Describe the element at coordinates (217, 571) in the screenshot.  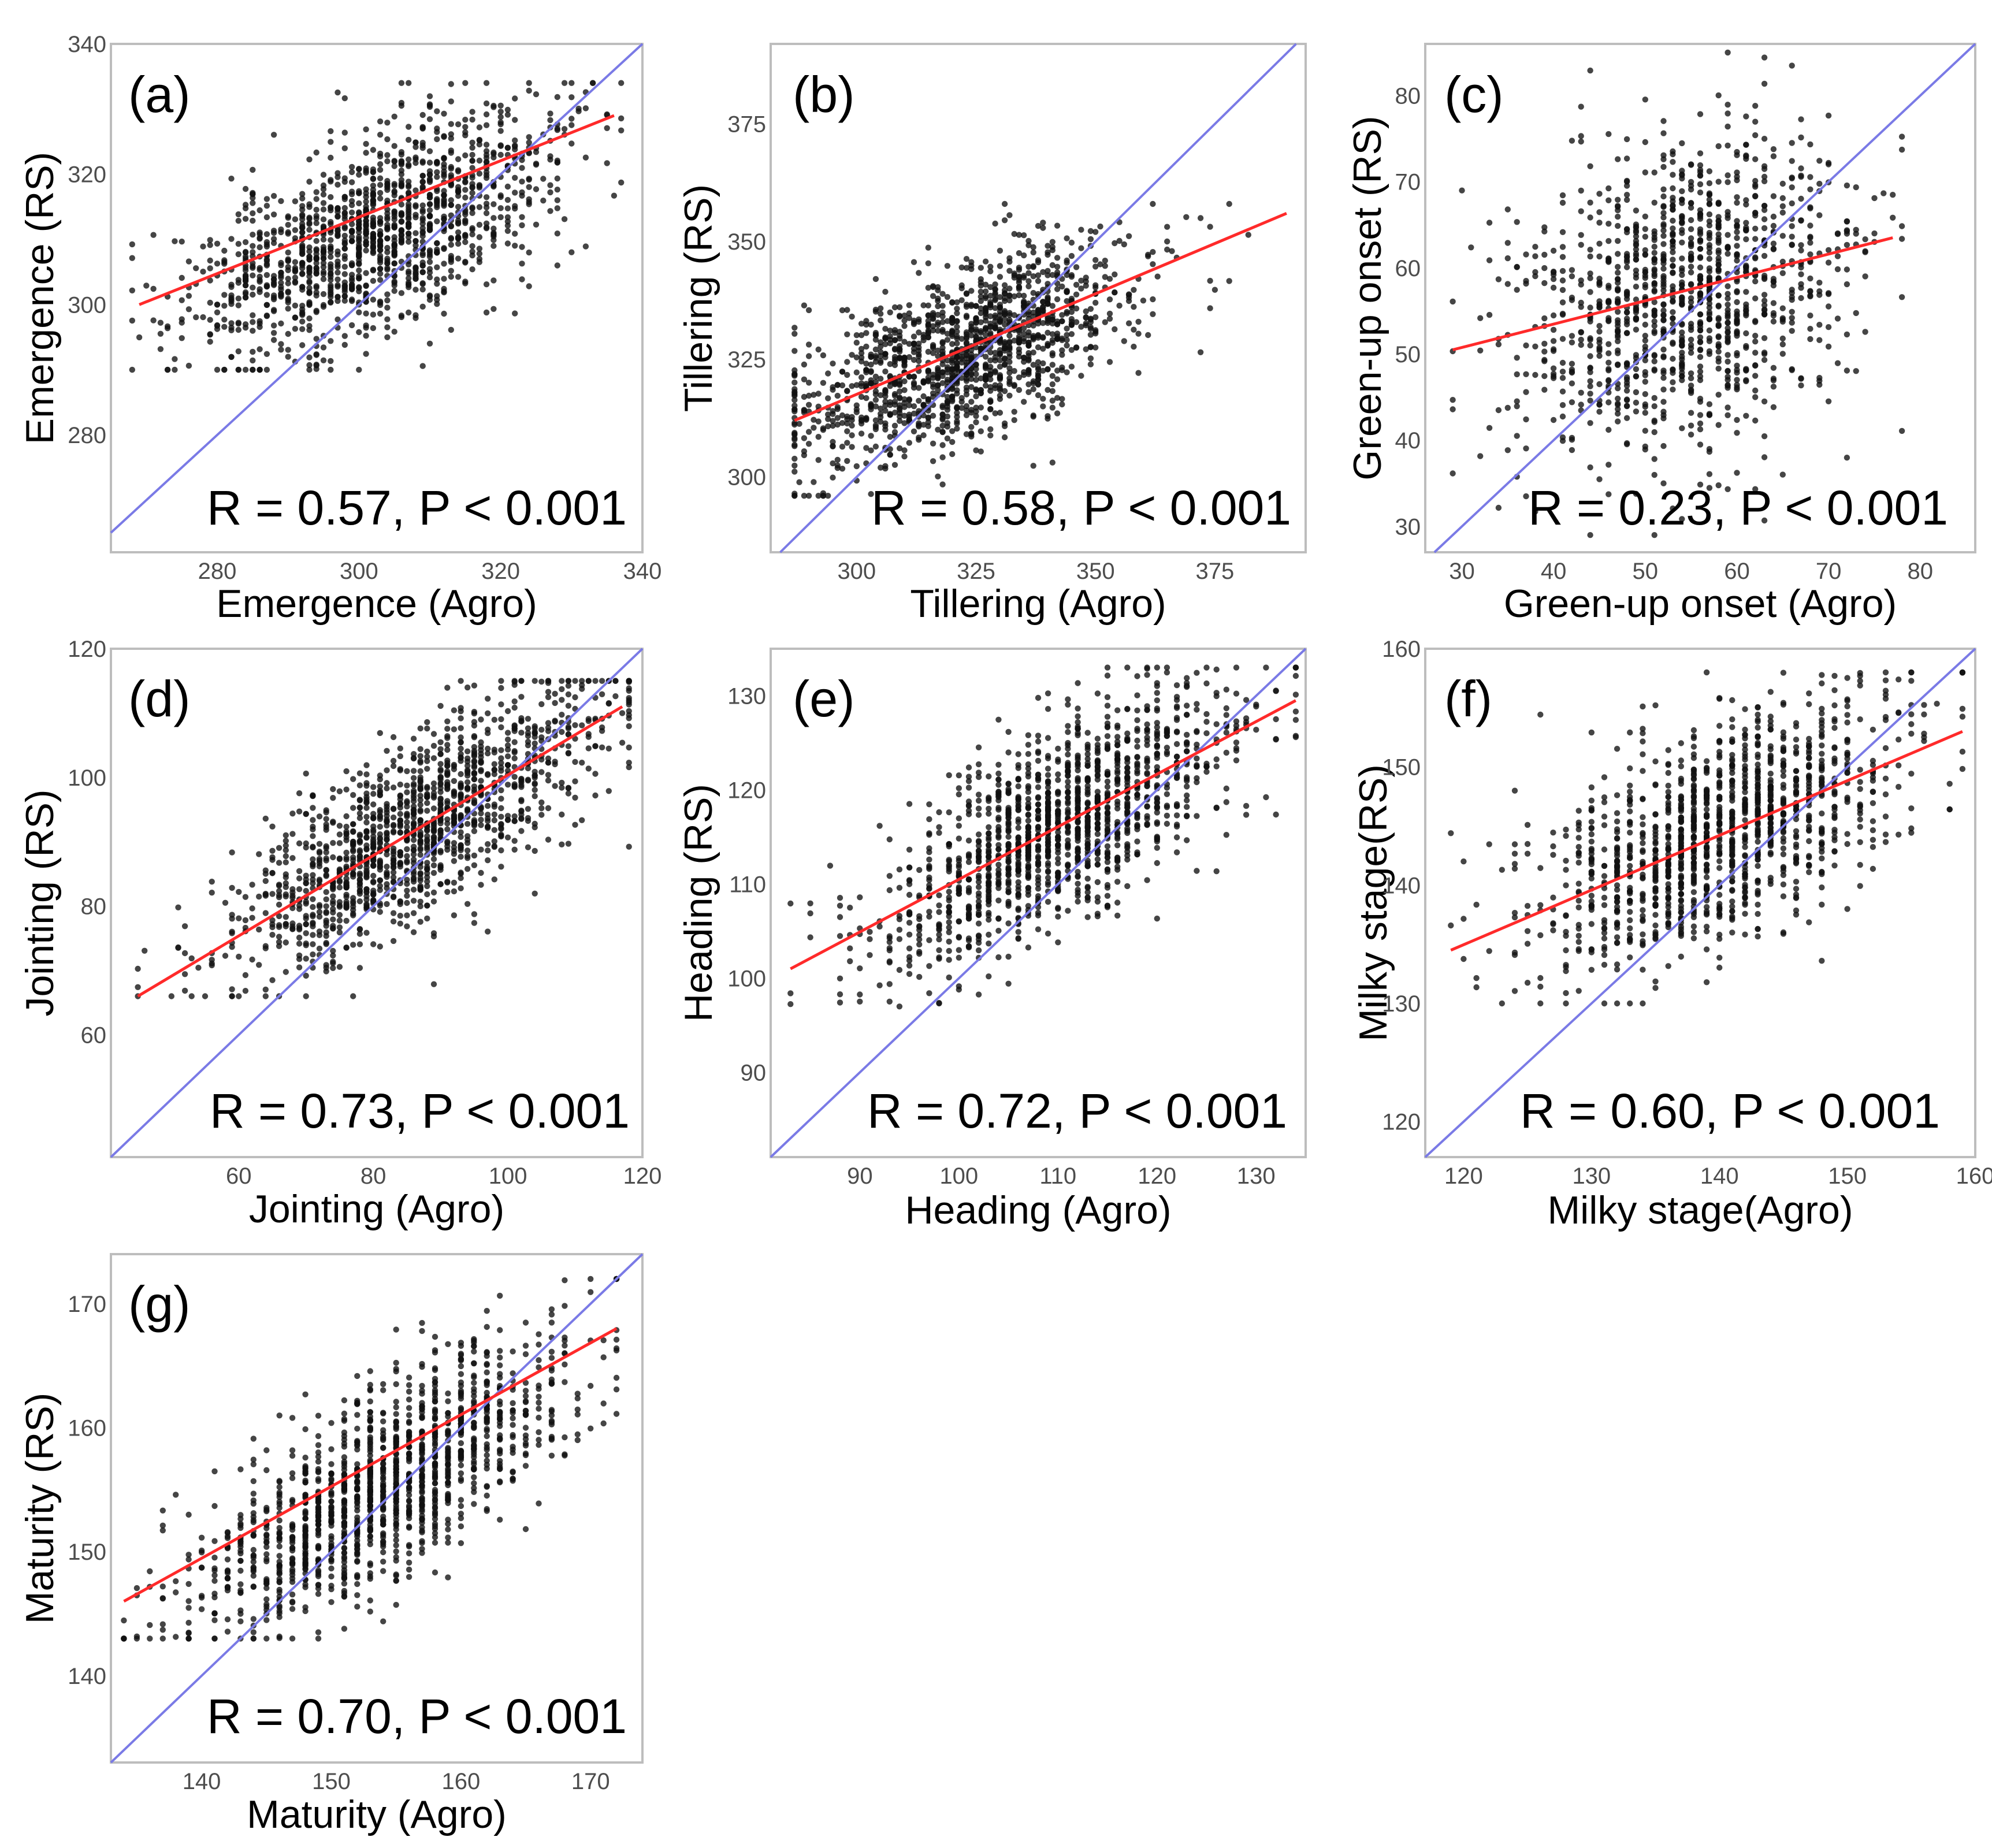
I see `x-tick-label: 280` at that location.